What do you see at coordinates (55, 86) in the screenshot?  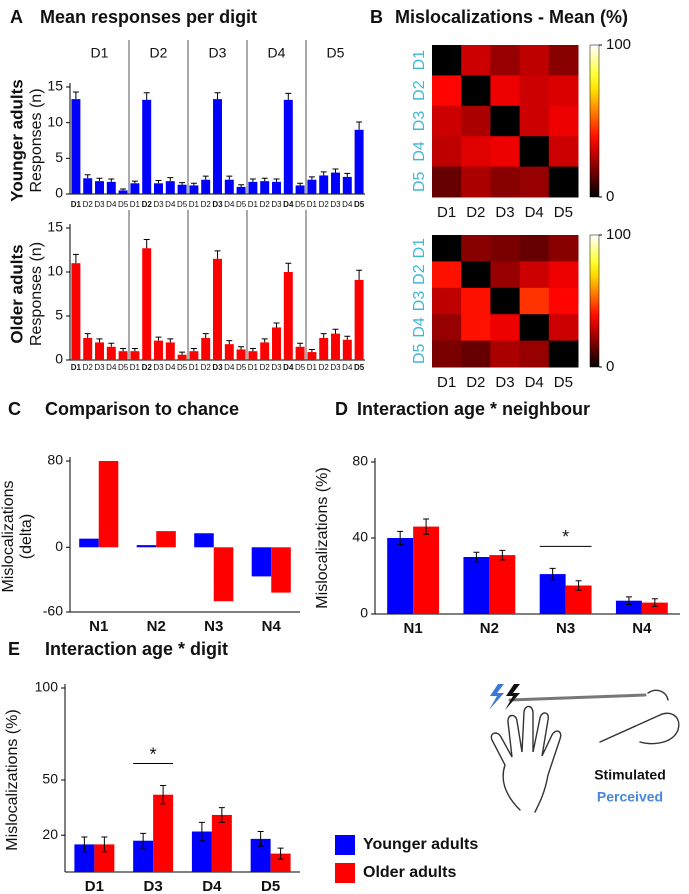 I see `y-tick-label: 15` at bounding box center [55, 86].